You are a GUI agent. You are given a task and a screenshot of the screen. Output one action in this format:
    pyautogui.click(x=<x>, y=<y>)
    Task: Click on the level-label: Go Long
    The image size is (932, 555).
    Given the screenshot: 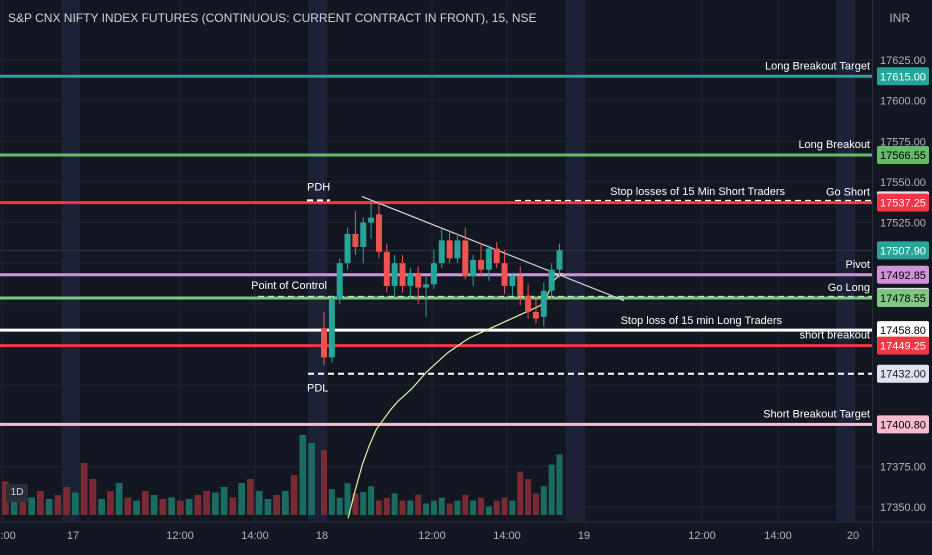 What is the action you would take?
    pyautogui.click(x=849, y=288)
    